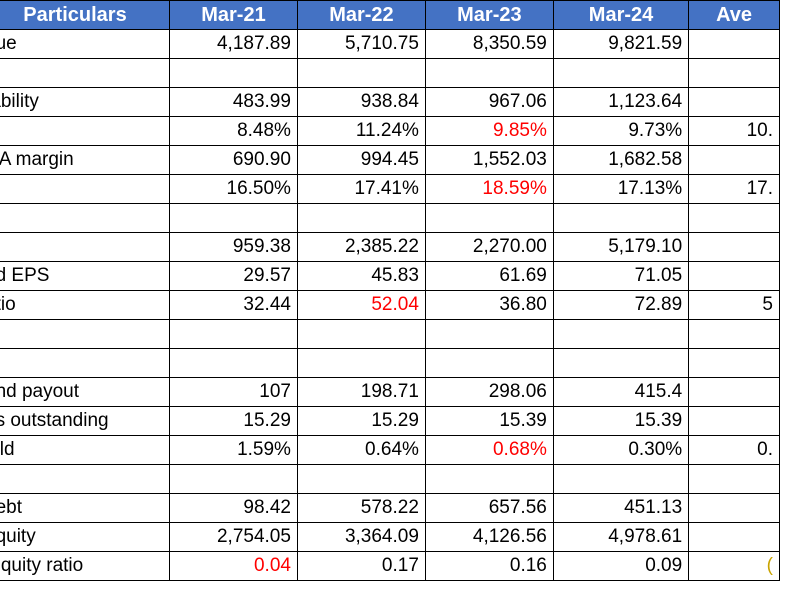 The width and height of the screenshot is (800, 600). Describe the element at coordinates (233, 131) in the screenshot. I see `cell-mar-21: 8.48%` at that location.